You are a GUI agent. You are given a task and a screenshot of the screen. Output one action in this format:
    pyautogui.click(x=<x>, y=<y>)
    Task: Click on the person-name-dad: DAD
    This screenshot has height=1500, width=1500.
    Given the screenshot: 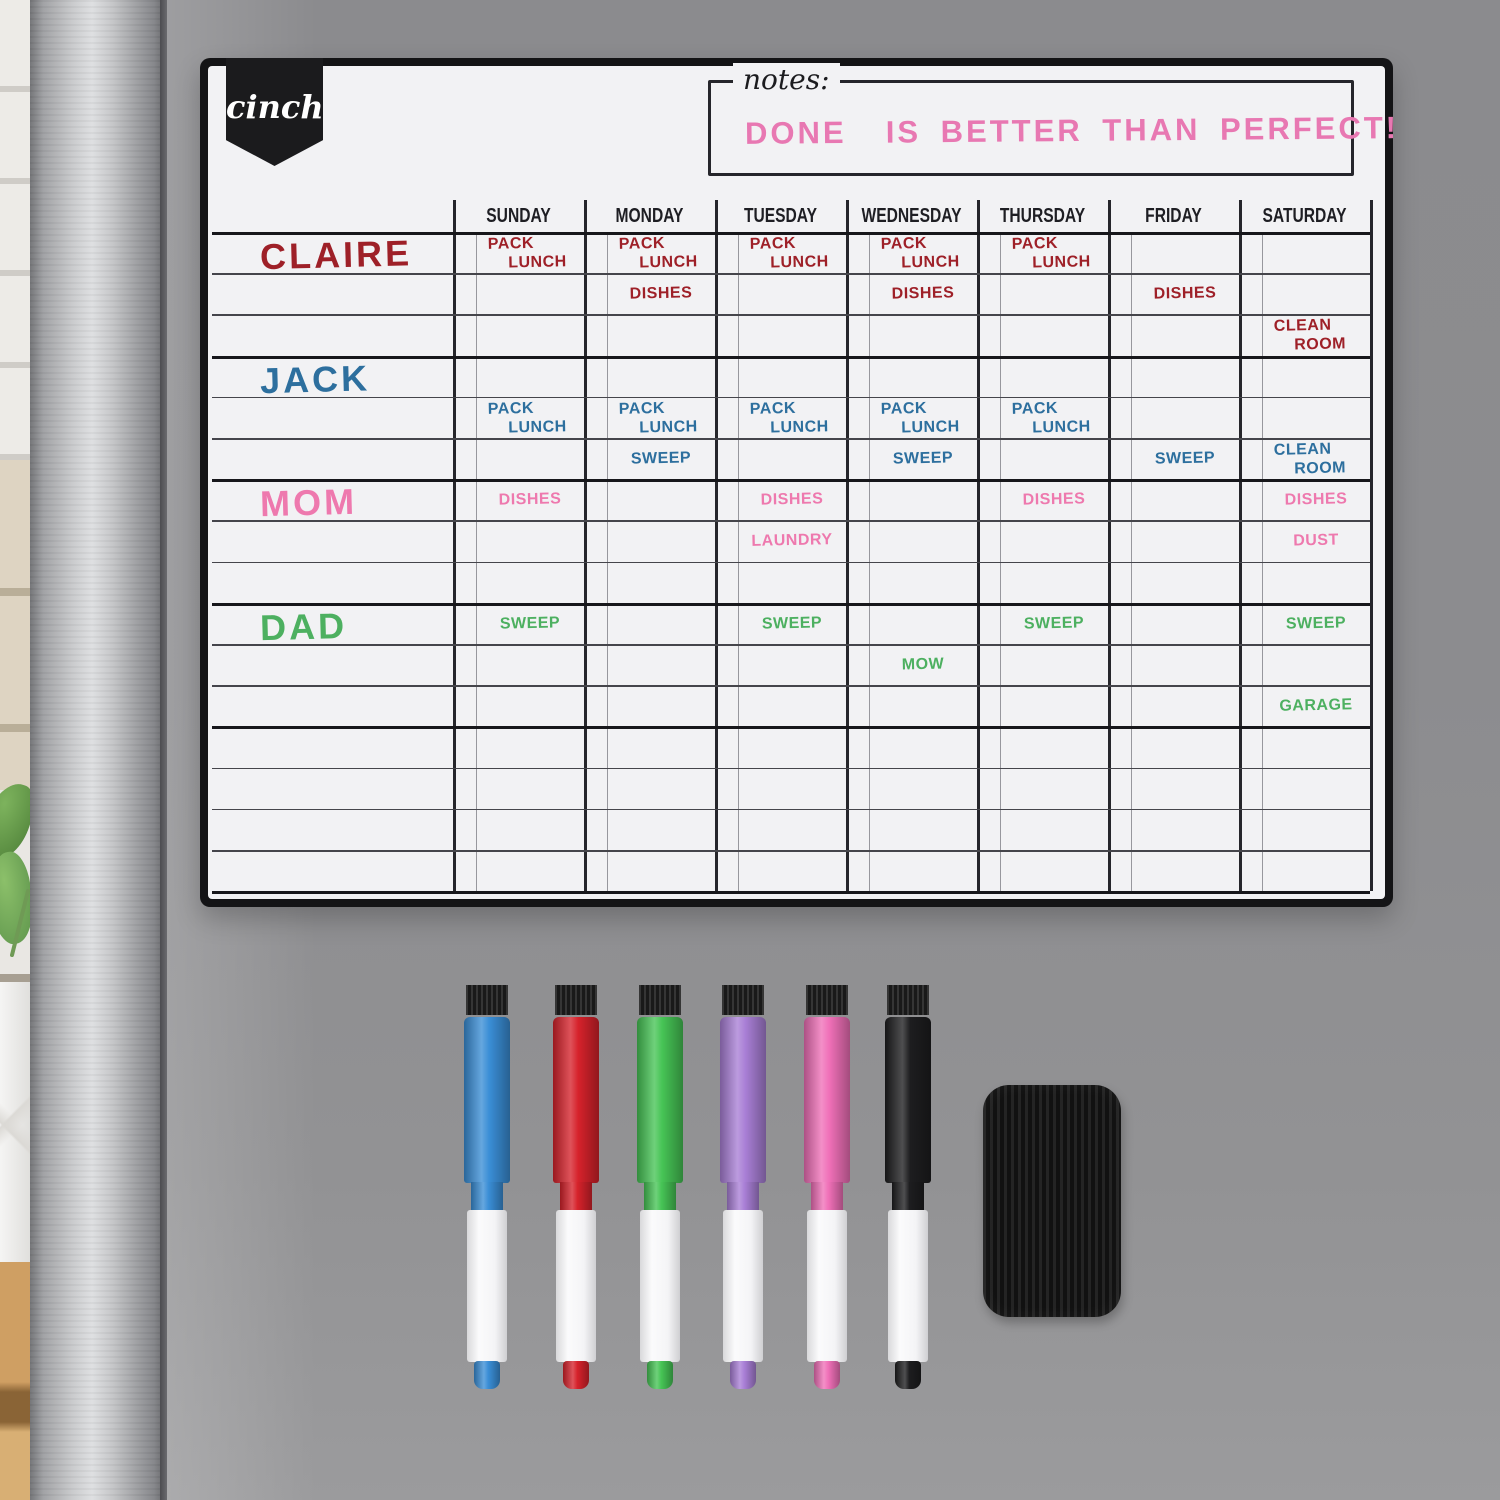 What is the action you would take?
    pyautogui.click(x=303, y=626)
    